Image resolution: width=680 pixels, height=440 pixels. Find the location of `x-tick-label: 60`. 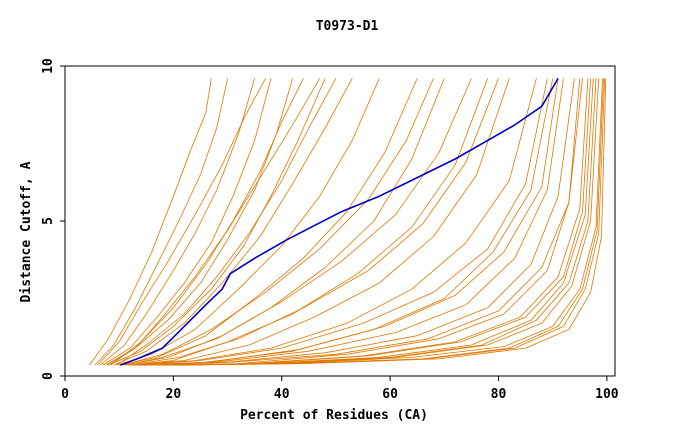

x-tick-label: 60 is located at coordinates (390, 394).